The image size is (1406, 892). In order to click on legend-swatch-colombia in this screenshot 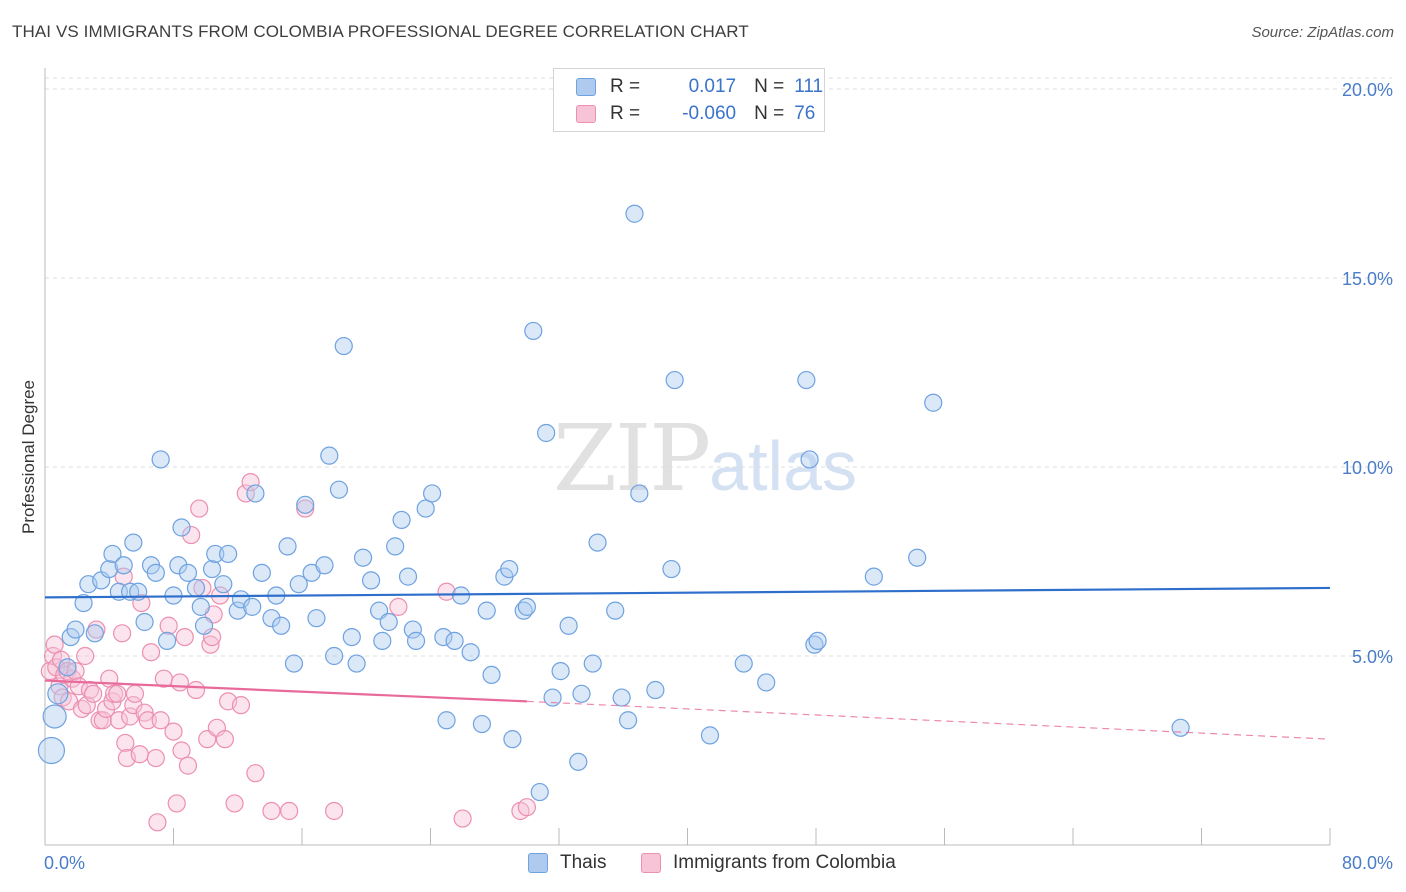, I will do `click(586, 114)`.